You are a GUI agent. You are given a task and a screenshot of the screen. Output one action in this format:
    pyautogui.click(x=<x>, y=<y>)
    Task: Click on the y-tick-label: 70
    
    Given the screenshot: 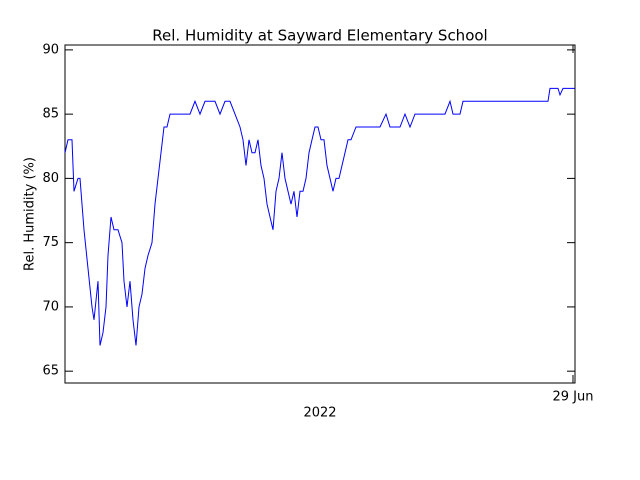 What is the action you would take?
    pyautogui.click(x=50, y=306)
    